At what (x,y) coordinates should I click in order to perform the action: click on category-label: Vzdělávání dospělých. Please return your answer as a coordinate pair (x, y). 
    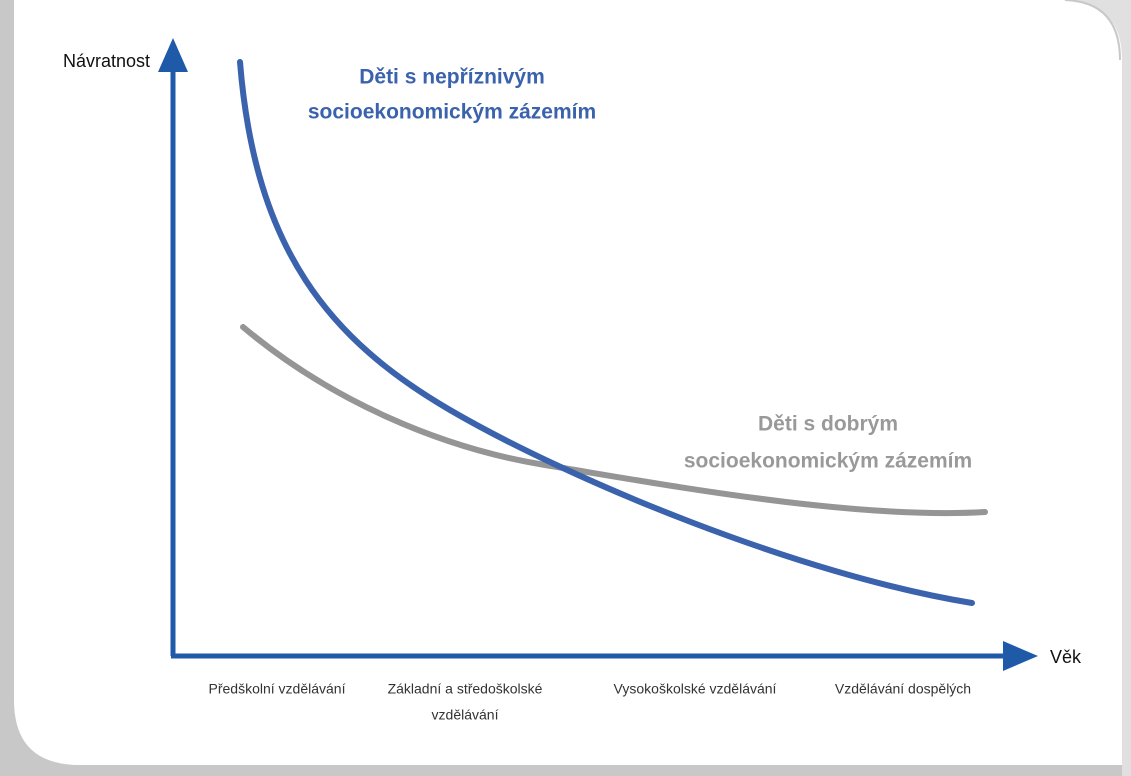
    Looking at the image, I should click on (903, 689).